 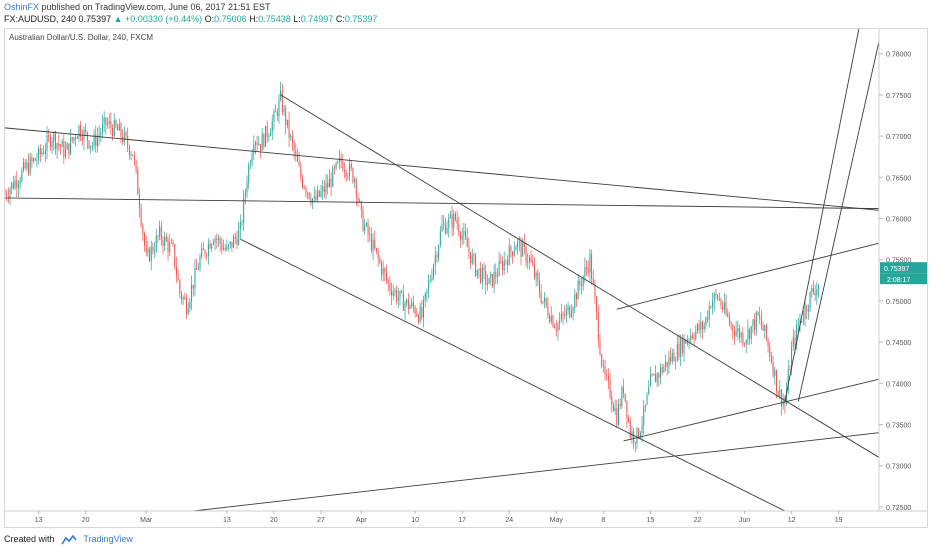 I want to click on time-tick-label: Apr, so click(x=362, y=520).